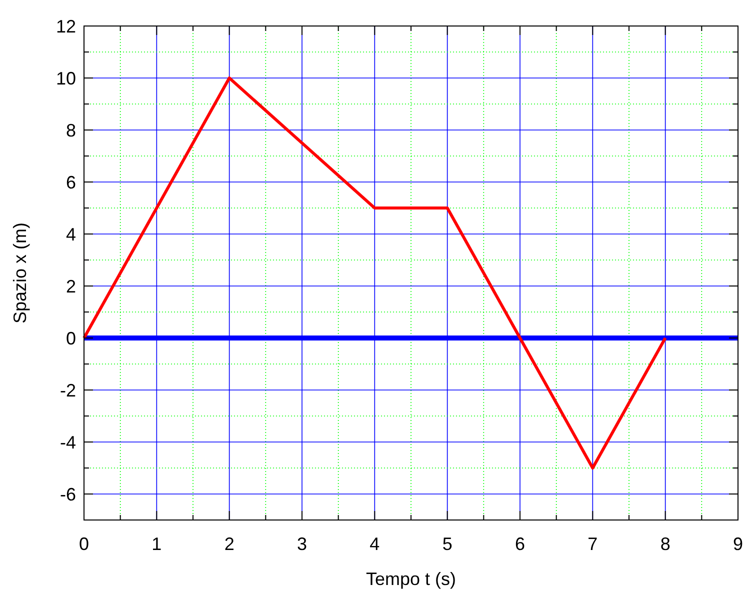 This screenshot has width=744, height=593. Describe the element at coordinates (71, 338) in the screenshot. I see `y-tick-label: 0` at that location.